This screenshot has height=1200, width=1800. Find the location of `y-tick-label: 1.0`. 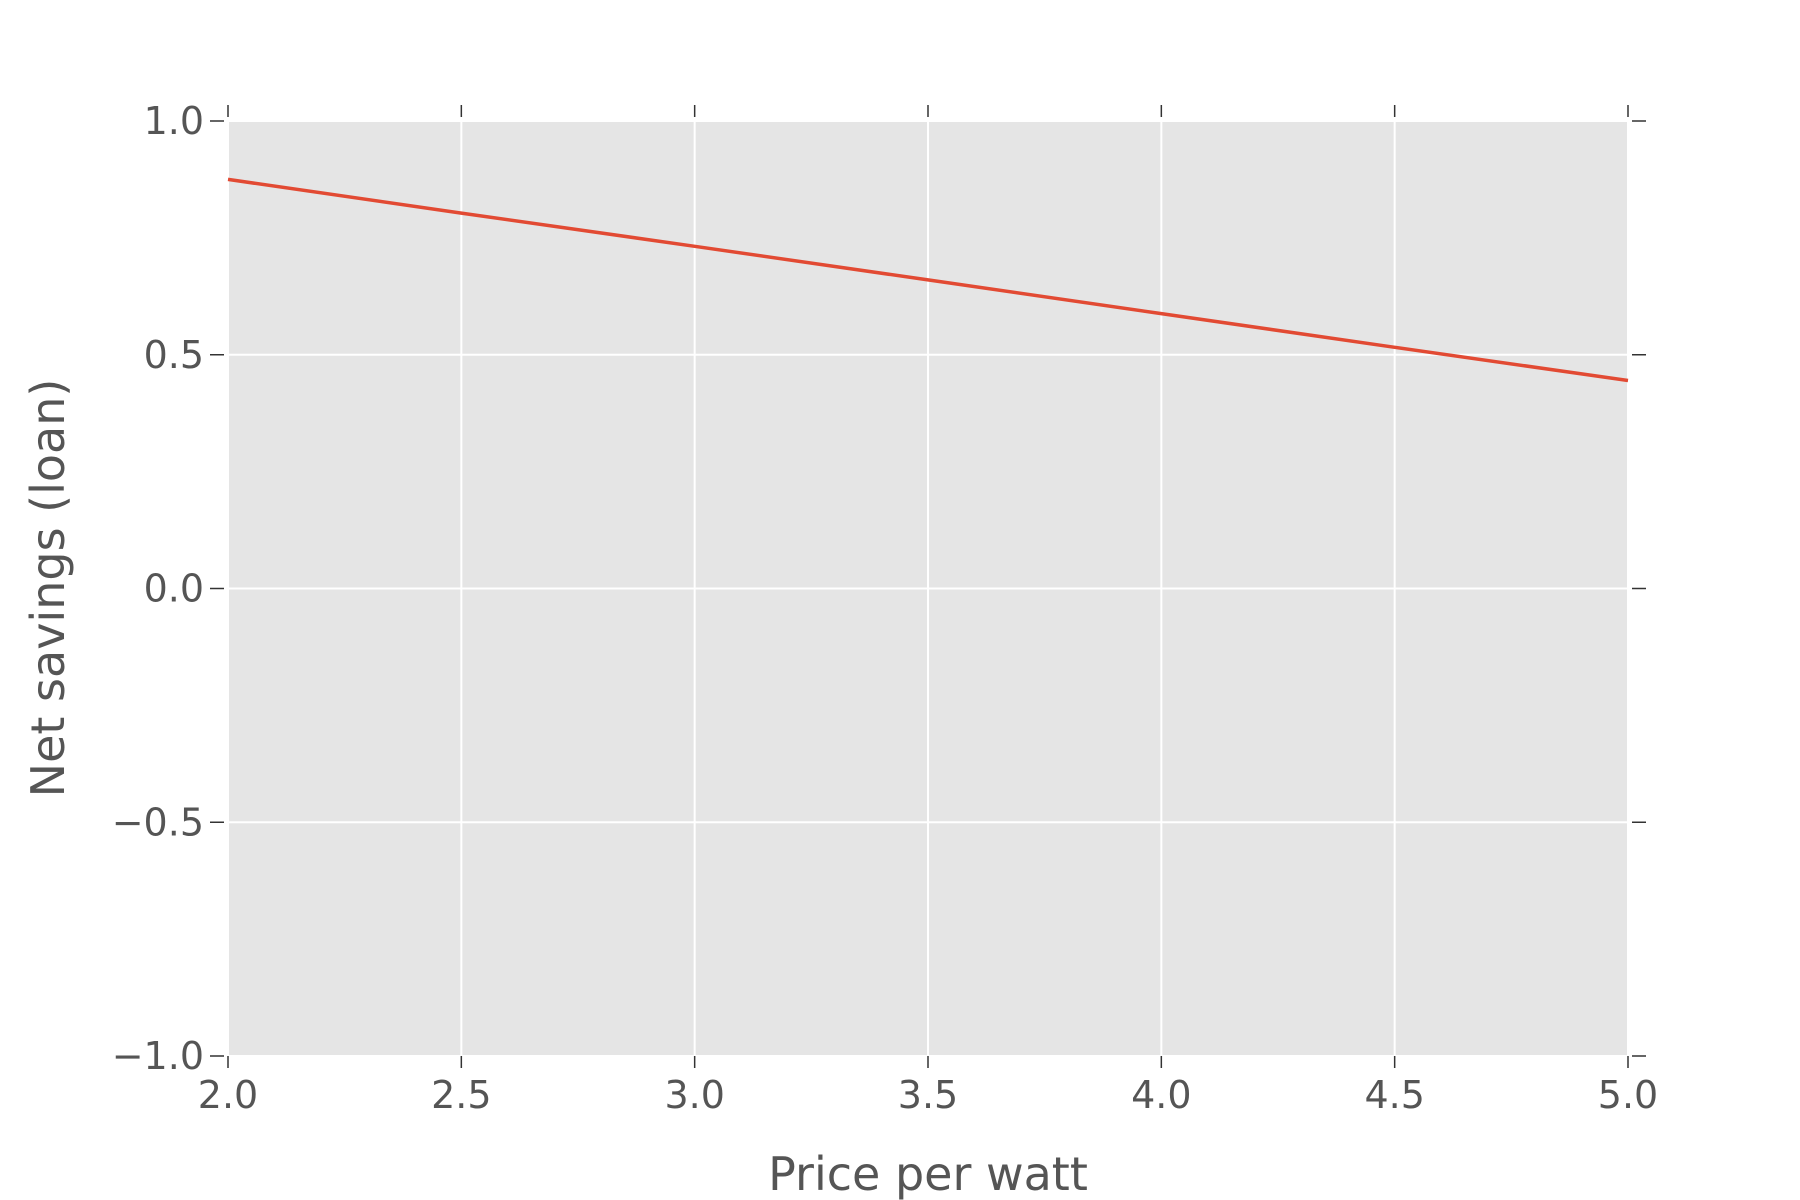

y-tick-label: 1.0 is located at coordinates (174, 121).